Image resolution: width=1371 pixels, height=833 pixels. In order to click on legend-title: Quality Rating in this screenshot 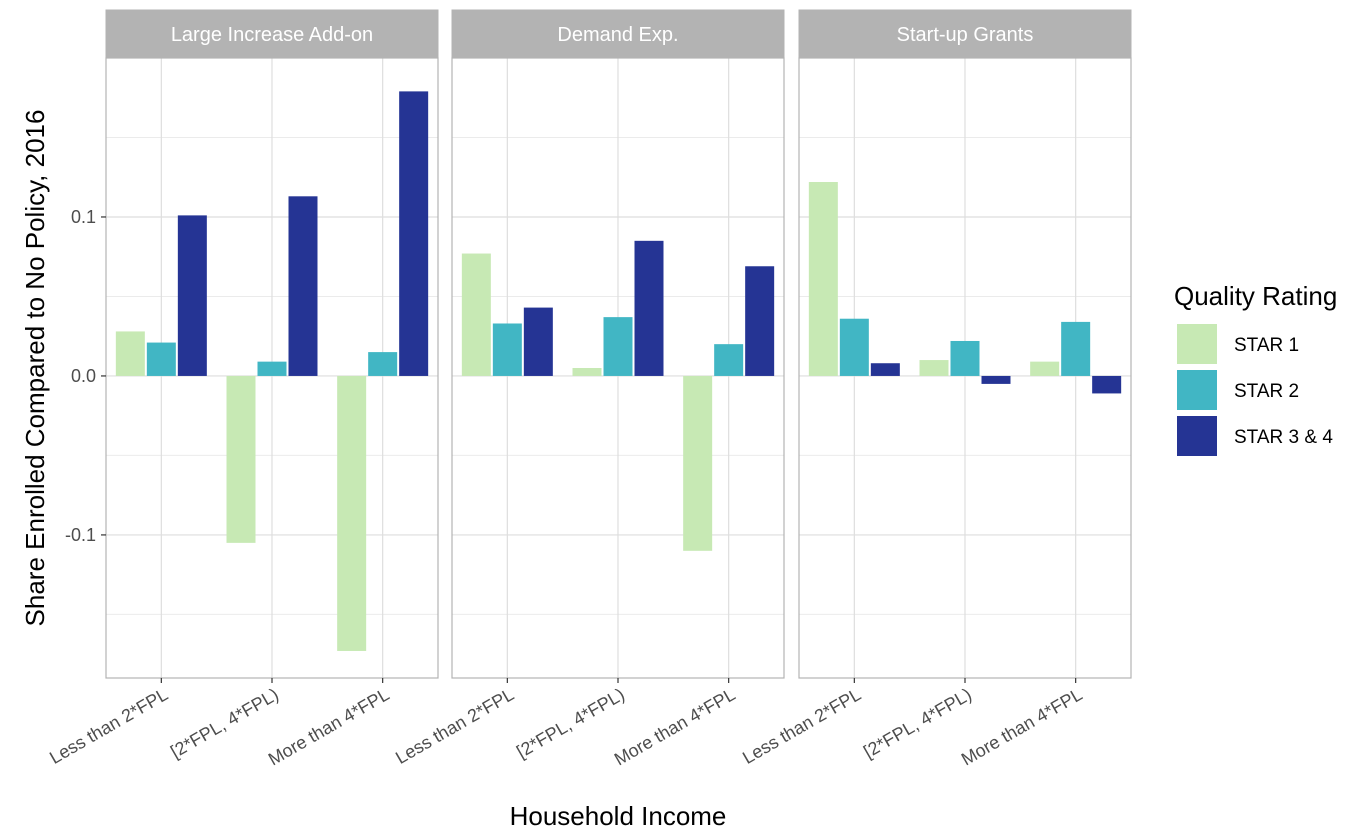, I will do `click(1255, 296)`.